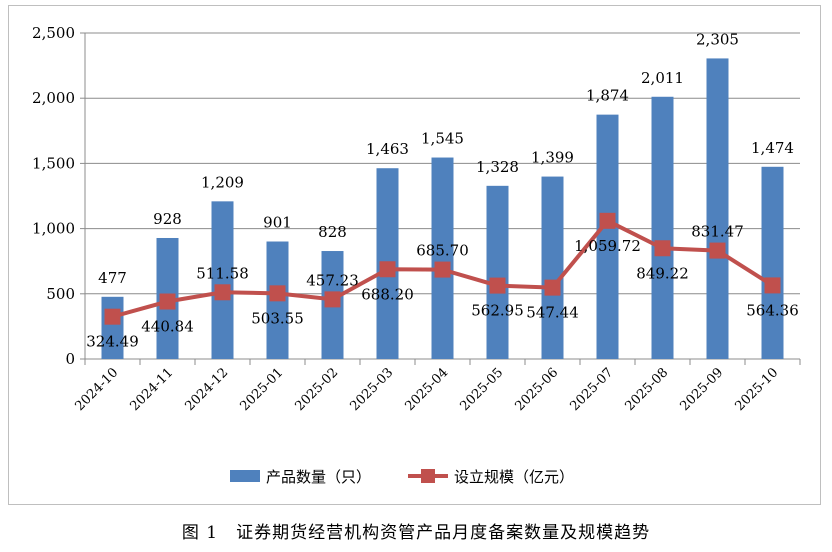 The width and height of the screenshot is (832, 552). Describe the element at coordinates (662, 78) in the screenshot. I see `bar-data-label: 2,011` at that location.